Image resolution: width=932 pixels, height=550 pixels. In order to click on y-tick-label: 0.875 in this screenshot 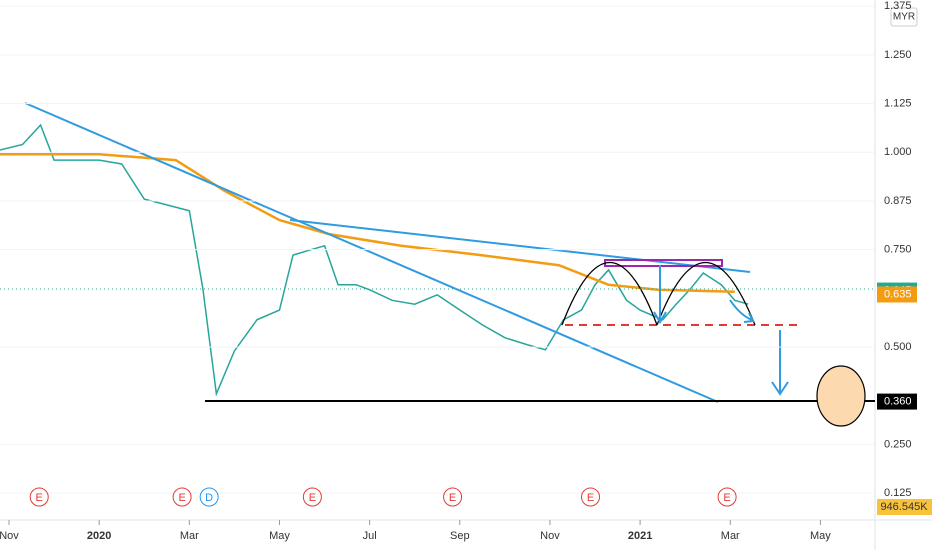, I will do `click(898, 201)`.